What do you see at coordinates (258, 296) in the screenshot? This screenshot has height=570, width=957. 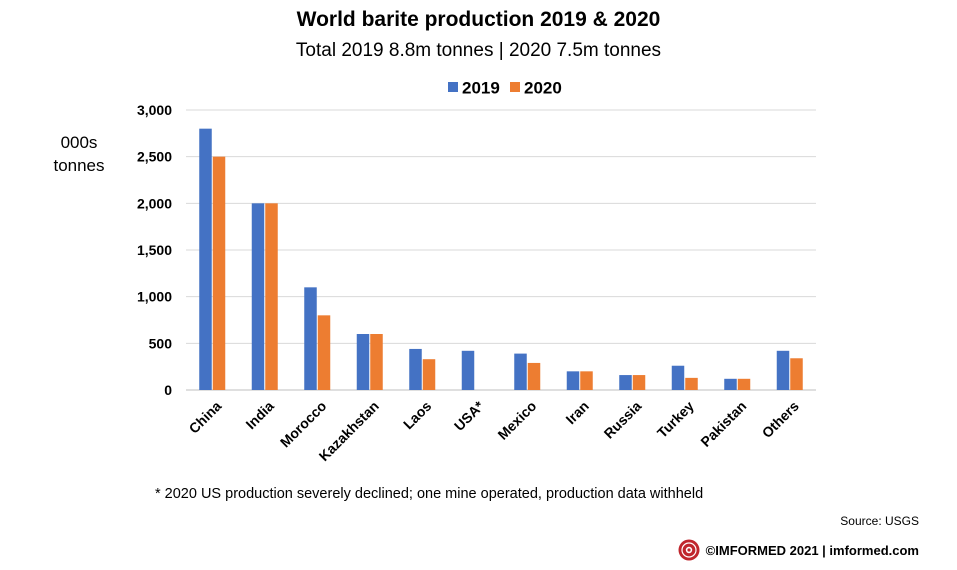 I see `bar-2019-india` at bounding box center [258, 296].